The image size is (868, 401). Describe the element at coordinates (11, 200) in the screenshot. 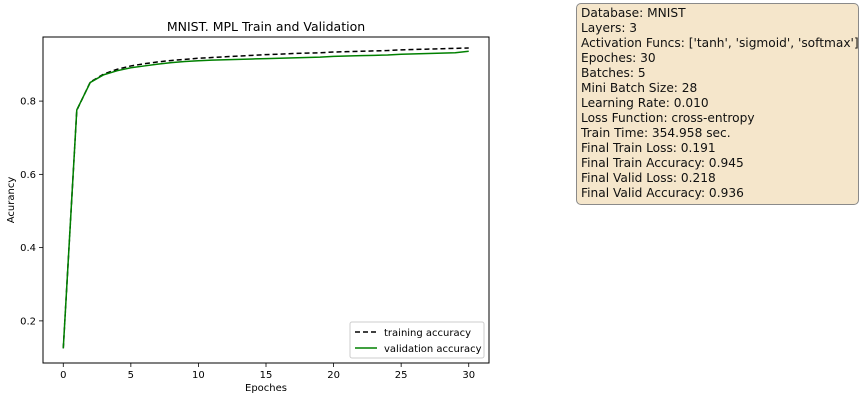

I see `y-axis-label: Acurancy` at that location.